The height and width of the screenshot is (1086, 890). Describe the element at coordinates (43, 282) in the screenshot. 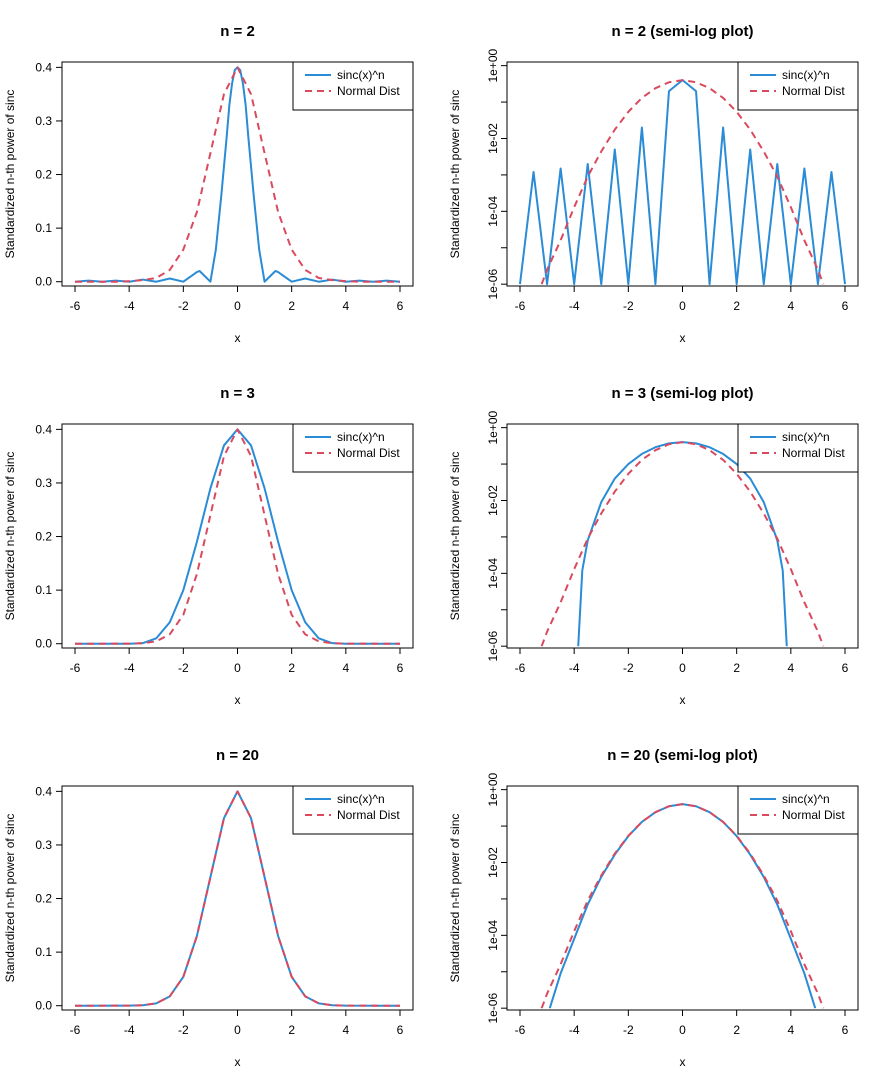

I see `y-tick-label: 0.0` at that location.